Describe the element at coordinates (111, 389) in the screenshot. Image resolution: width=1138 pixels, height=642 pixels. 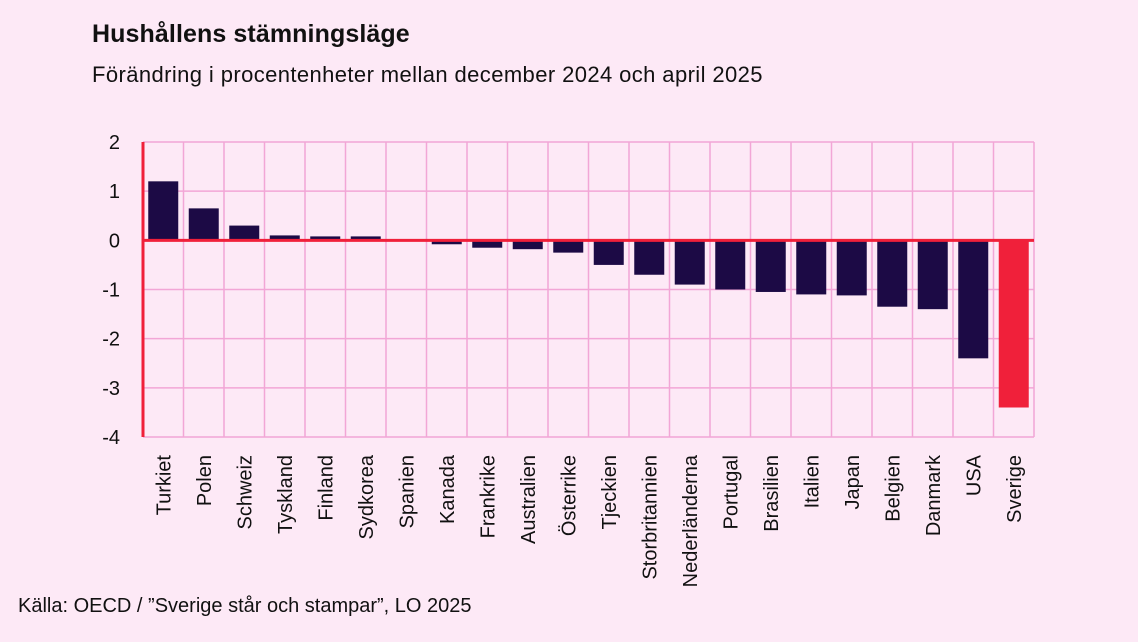
I see `y-tick-label: -3` at that location.